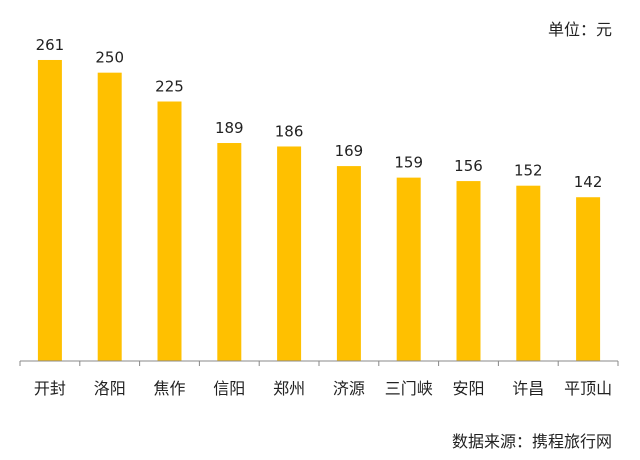  What do you see at coordinates (109, 58) in the screenshot?
I see `data-label: 250` at bounding box center [109, 58].